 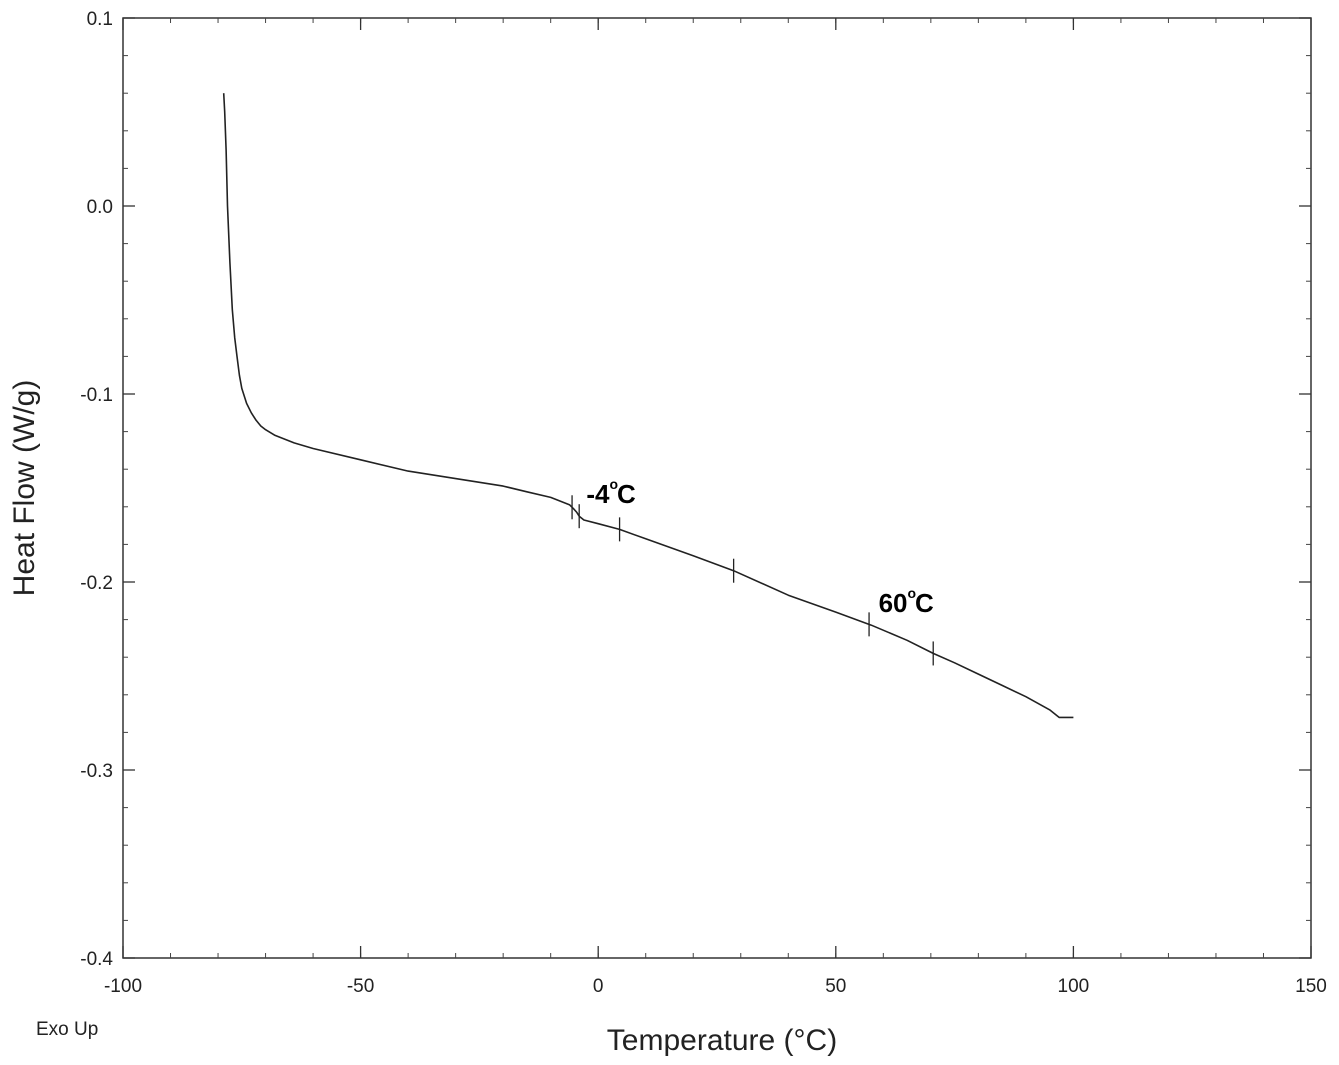 I want to click on y-tick-labels: 0.1 0.0 -0.1 -0.2 -0.3 -0.4, so click(x=96, y=489).